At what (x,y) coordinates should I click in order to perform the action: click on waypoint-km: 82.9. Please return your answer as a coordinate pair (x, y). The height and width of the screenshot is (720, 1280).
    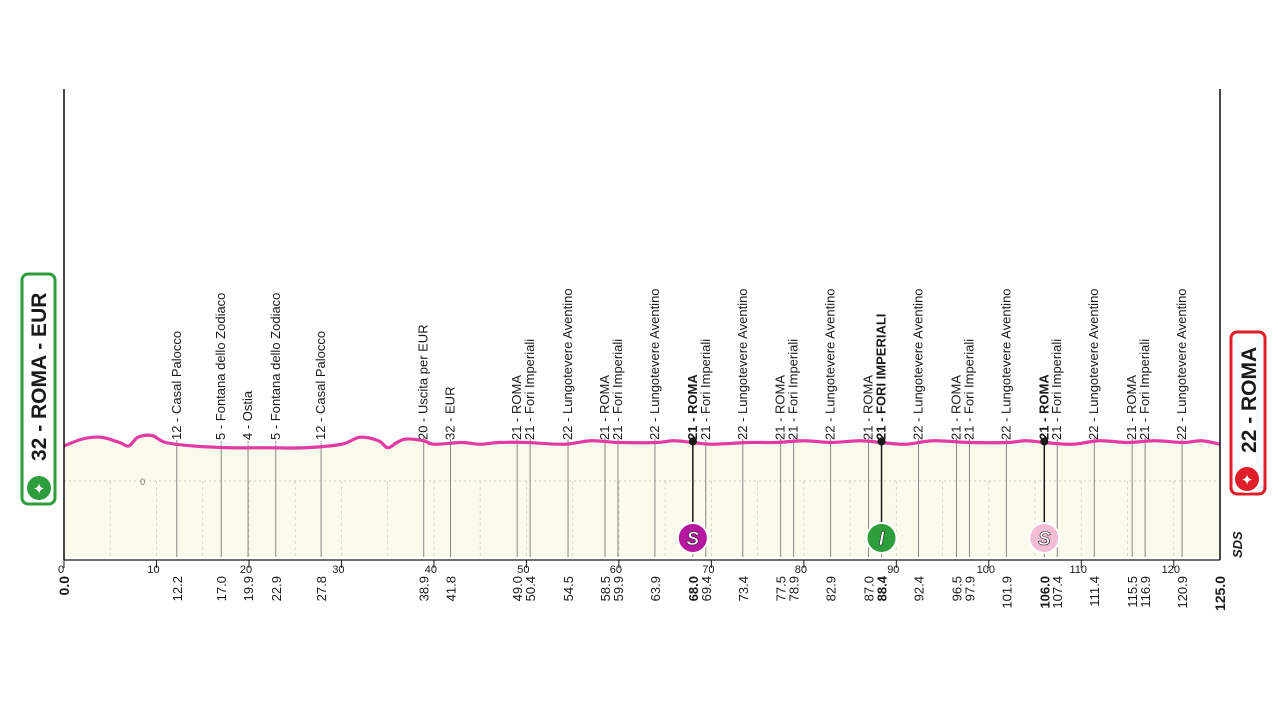
    Looking at the image, I should click on (831, 588).